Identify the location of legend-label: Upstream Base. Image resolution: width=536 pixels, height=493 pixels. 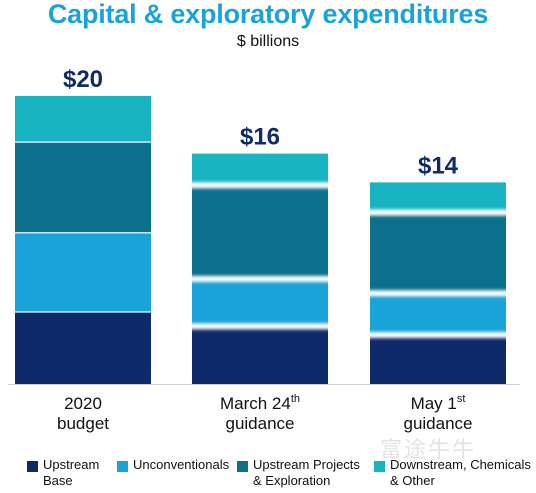
(71, 472).